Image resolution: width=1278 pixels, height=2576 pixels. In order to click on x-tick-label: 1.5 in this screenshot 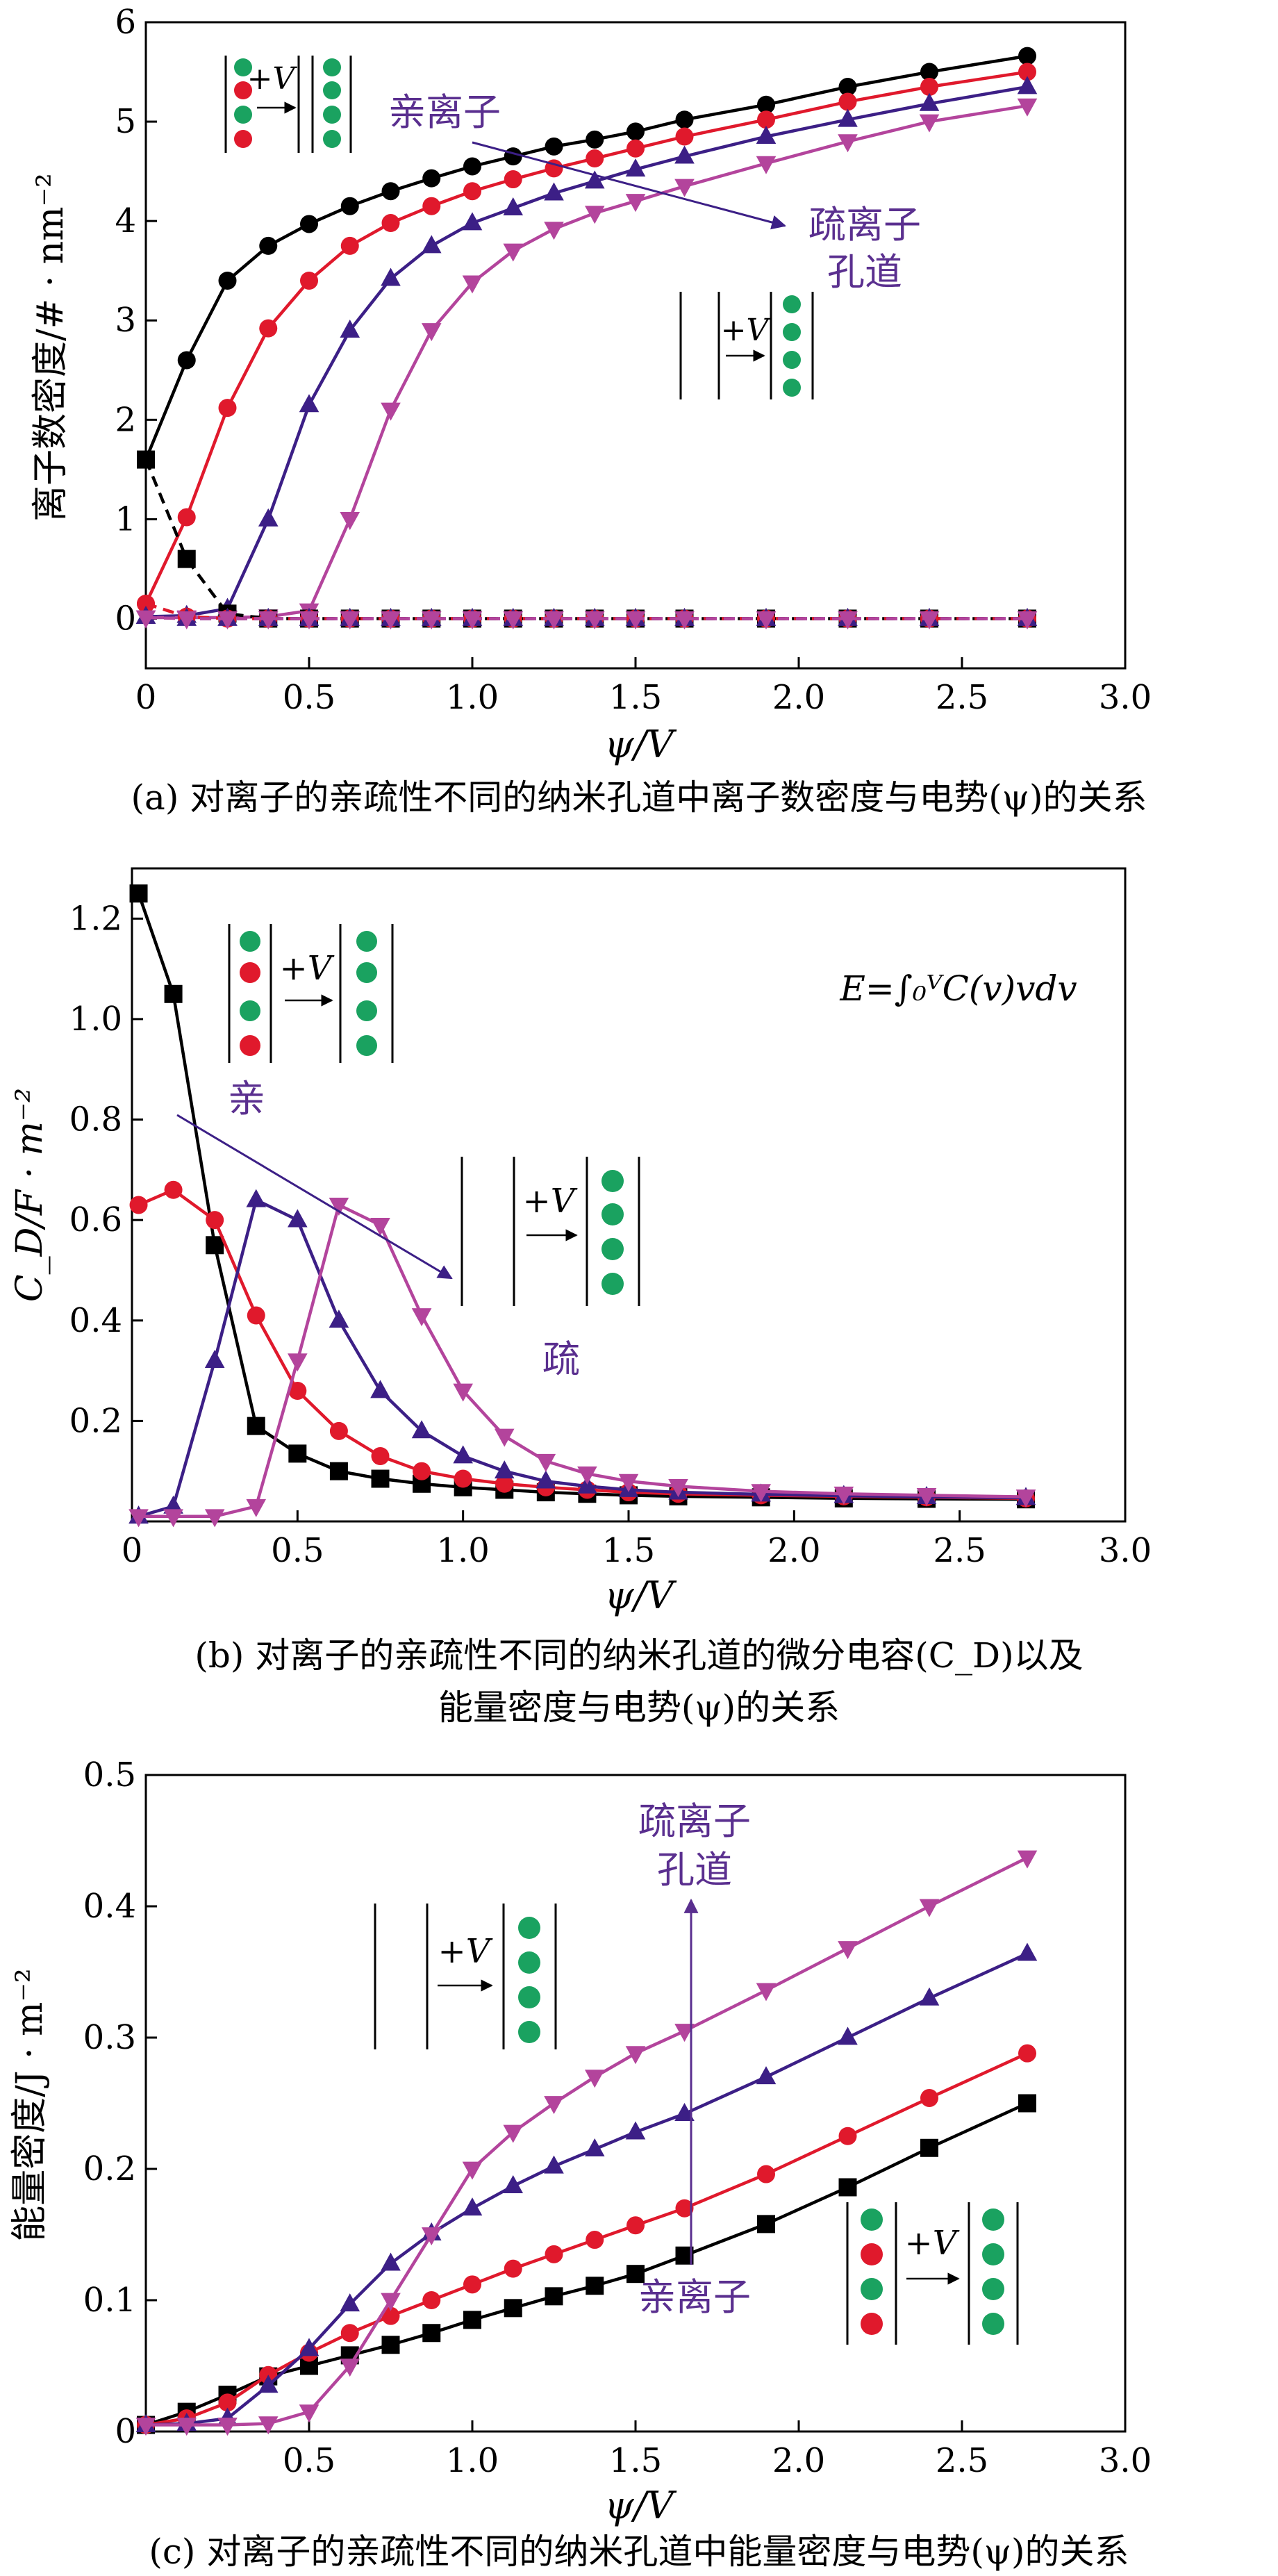, I will do `click(635, 698)`.